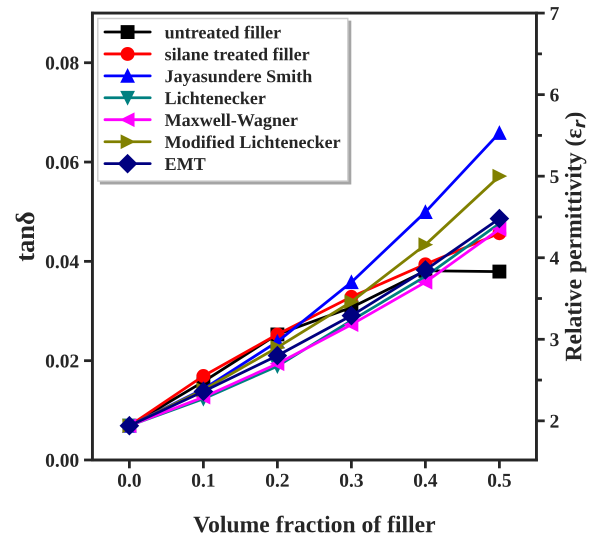 The width and height of the screenshot is (596, 545). I want to click on legend-label: Jayasundere Smith, so click(238, 78).